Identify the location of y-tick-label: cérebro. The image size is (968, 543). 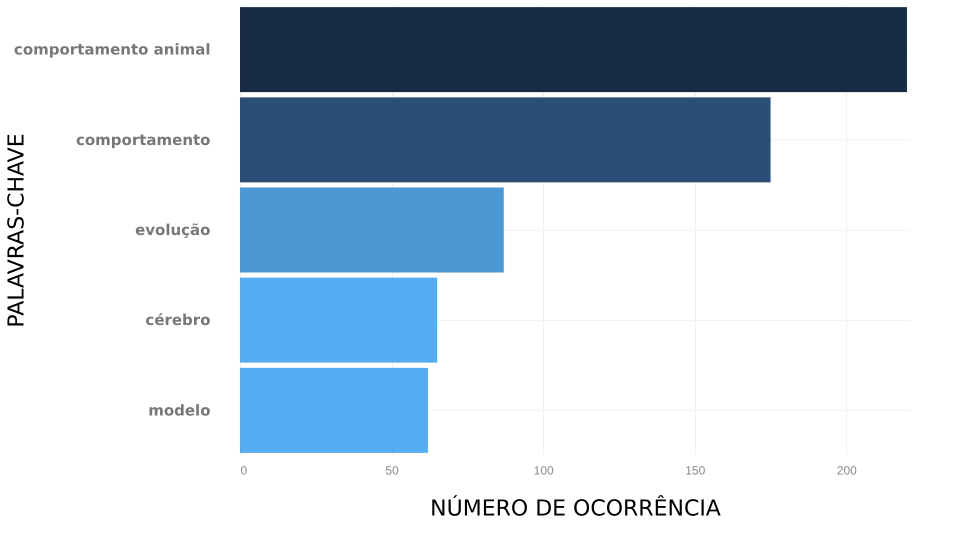
(177, 320).